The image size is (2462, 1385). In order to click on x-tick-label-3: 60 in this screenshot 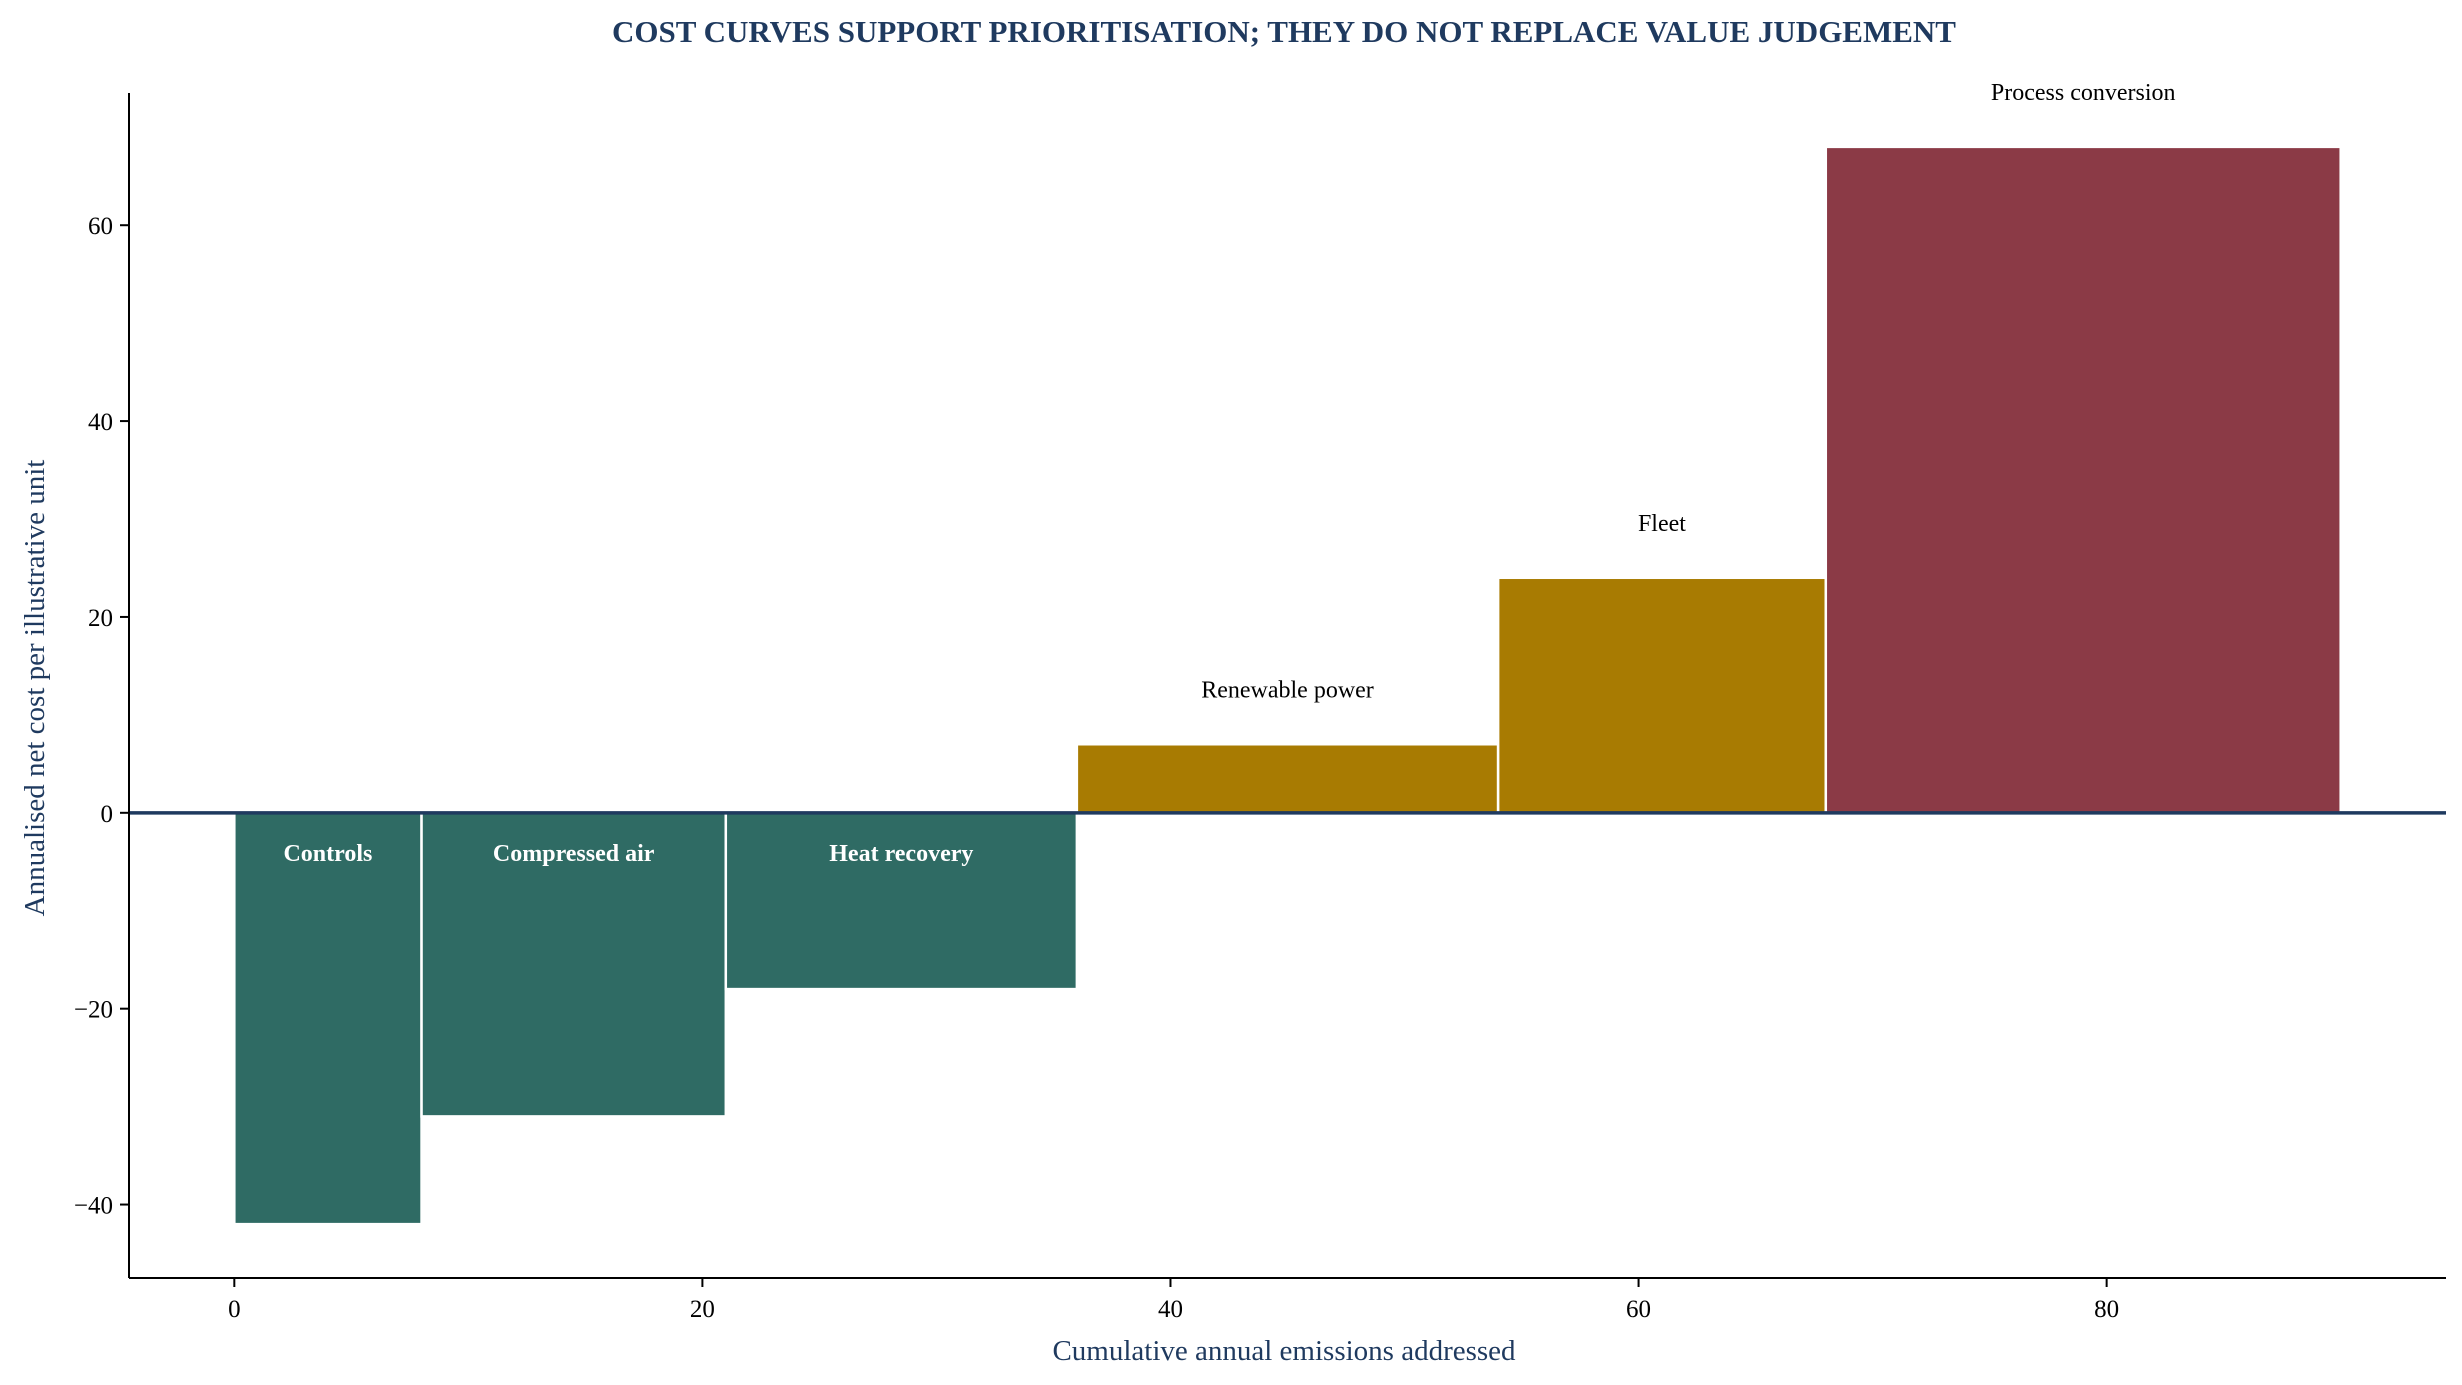, I will do `click(1638, 1309)`.